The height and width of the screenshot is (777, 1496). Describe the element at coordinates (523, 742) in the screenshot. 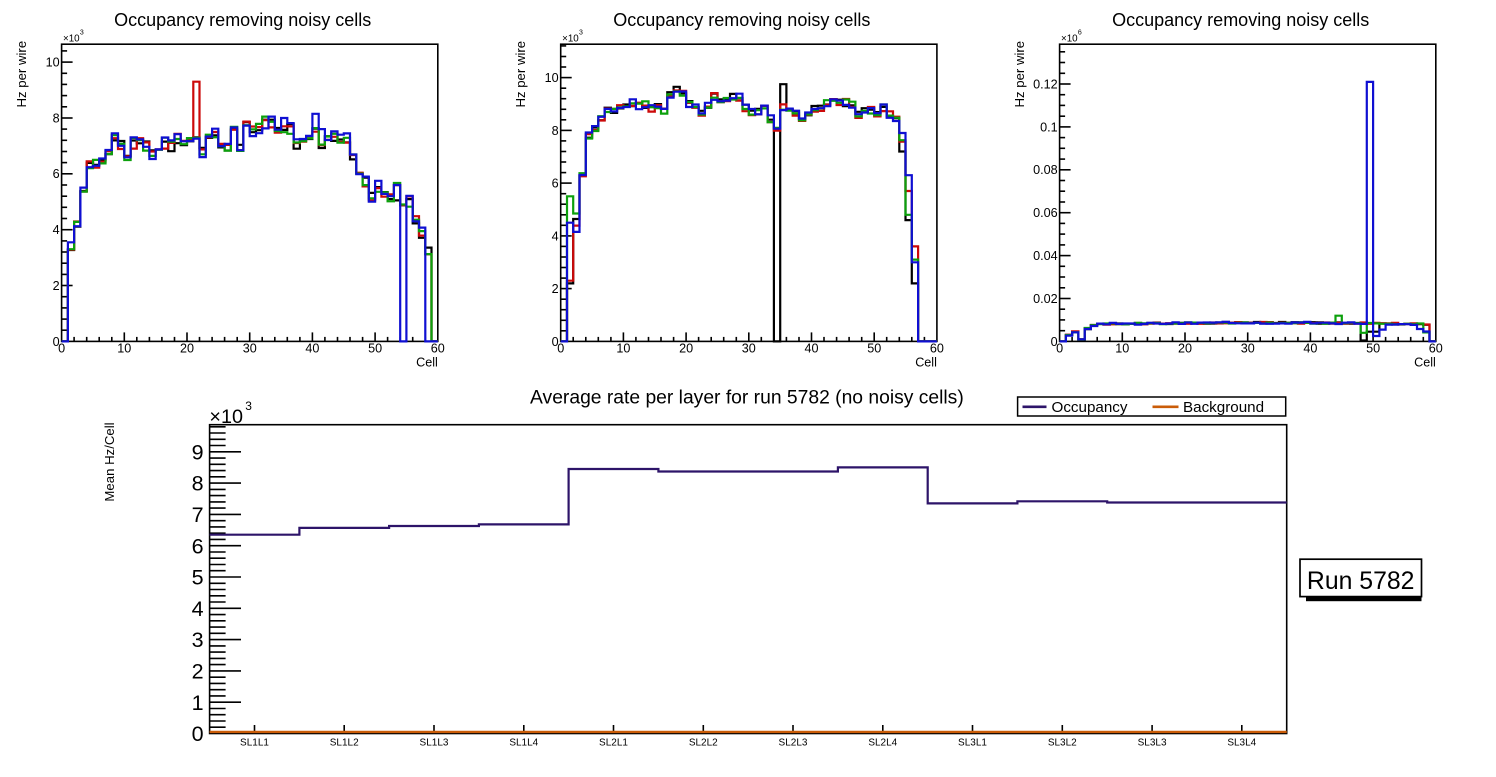

I see `svg-text: SL1L4` at that location.